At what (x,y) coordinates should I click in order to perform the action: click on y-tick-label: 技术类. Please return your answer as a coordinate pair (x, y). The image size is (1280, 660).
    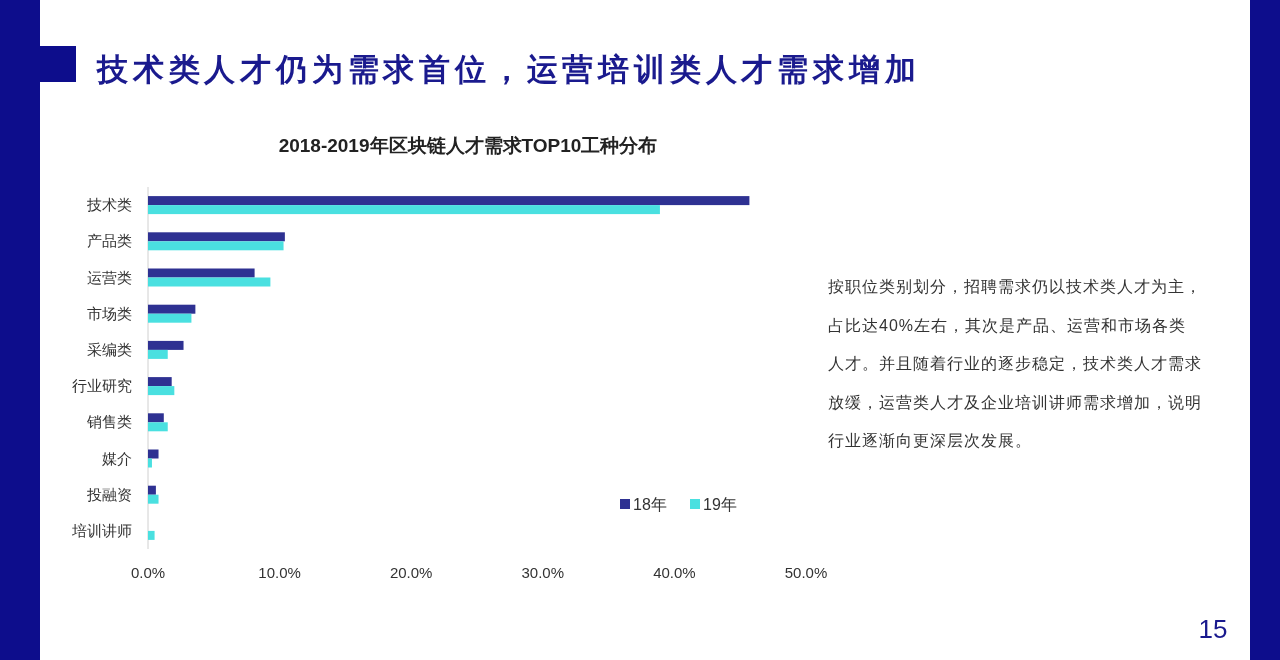
    Looking at the image, I should click on (109, 205).